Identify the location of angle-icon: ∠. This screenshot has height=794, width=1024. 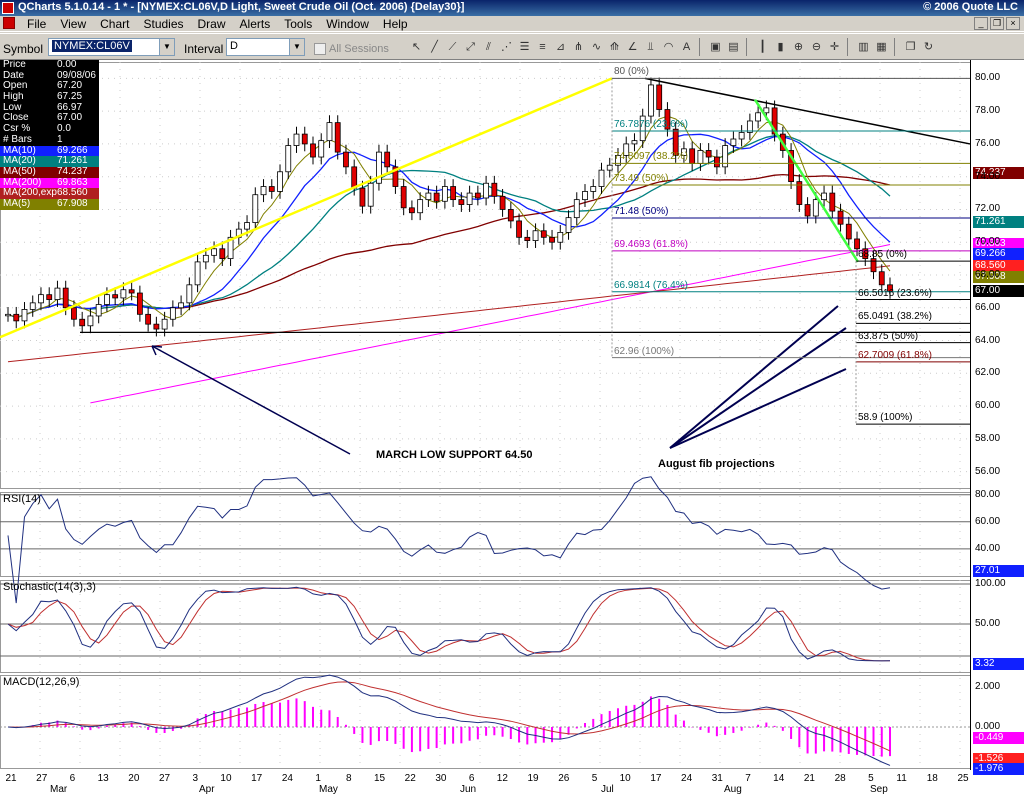
(632, 47).